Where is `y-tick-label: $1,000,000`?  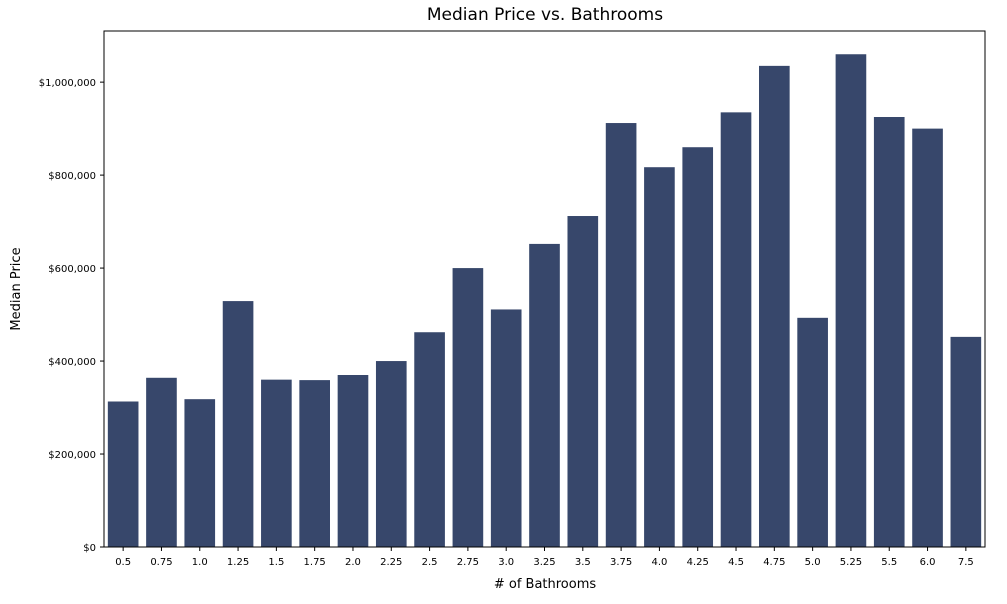
y-tick-label: $1,000,000 is located at coordinates (67, 83).